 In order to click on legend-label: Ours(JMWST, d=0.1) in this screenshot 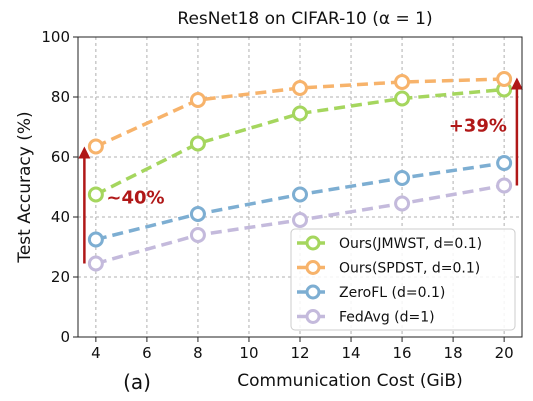, I will do `click(410, 244)`.